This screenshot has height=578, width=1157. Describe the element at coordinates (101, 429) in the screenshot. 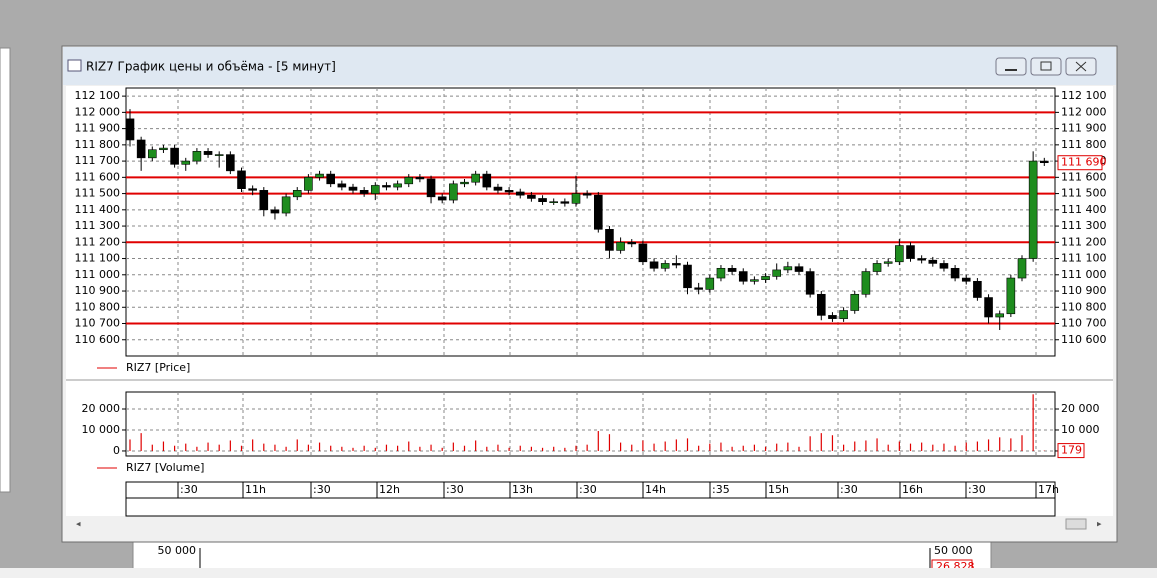

I see `y-tick-label: 10 000` at that location.